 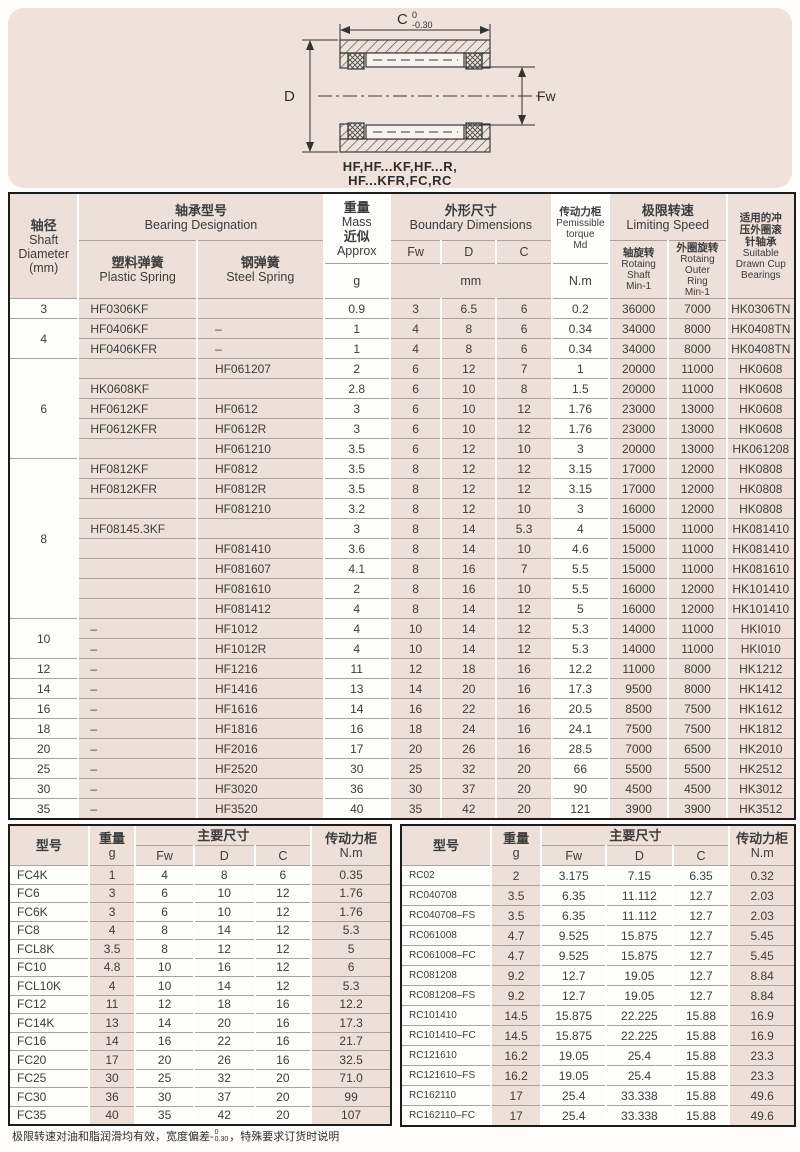 I want to click on mass-cell: 3, so click(x=356, y=528).